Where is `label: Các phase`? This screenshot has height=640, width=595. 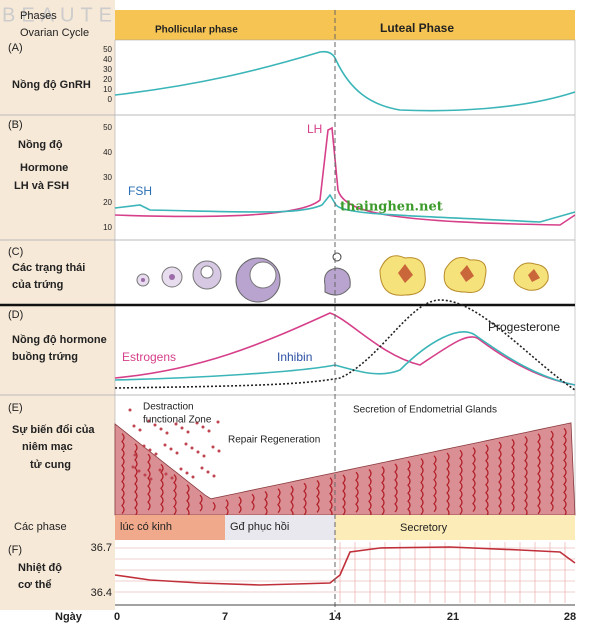
label: Các phase is located at coordinates (40, 527).